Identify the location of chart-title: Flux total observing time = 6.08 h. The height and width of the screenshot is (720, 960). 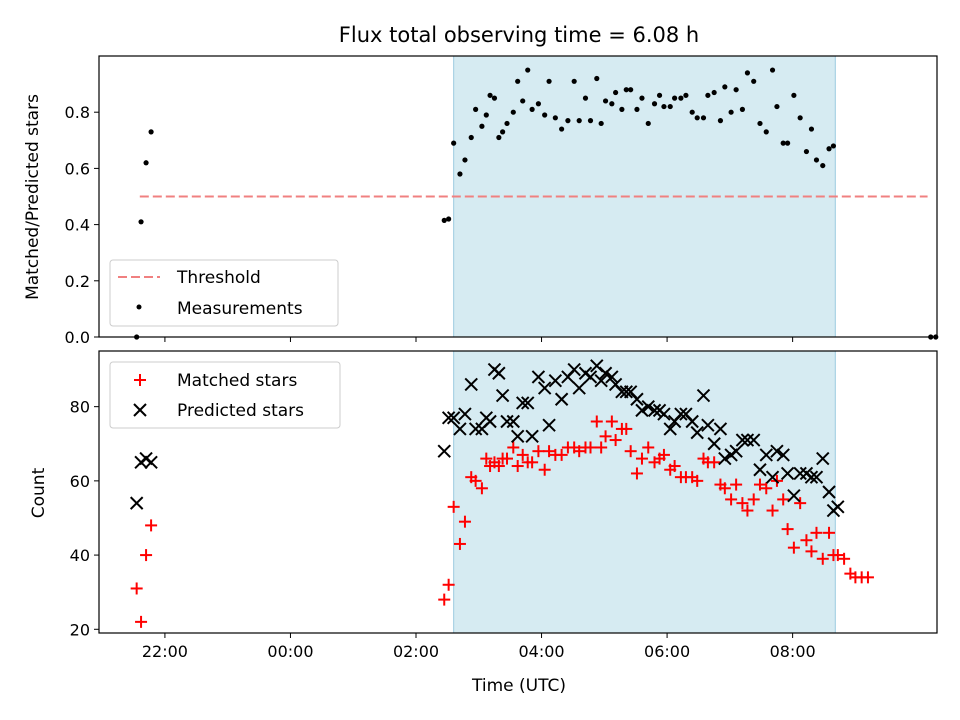
(519, 35).